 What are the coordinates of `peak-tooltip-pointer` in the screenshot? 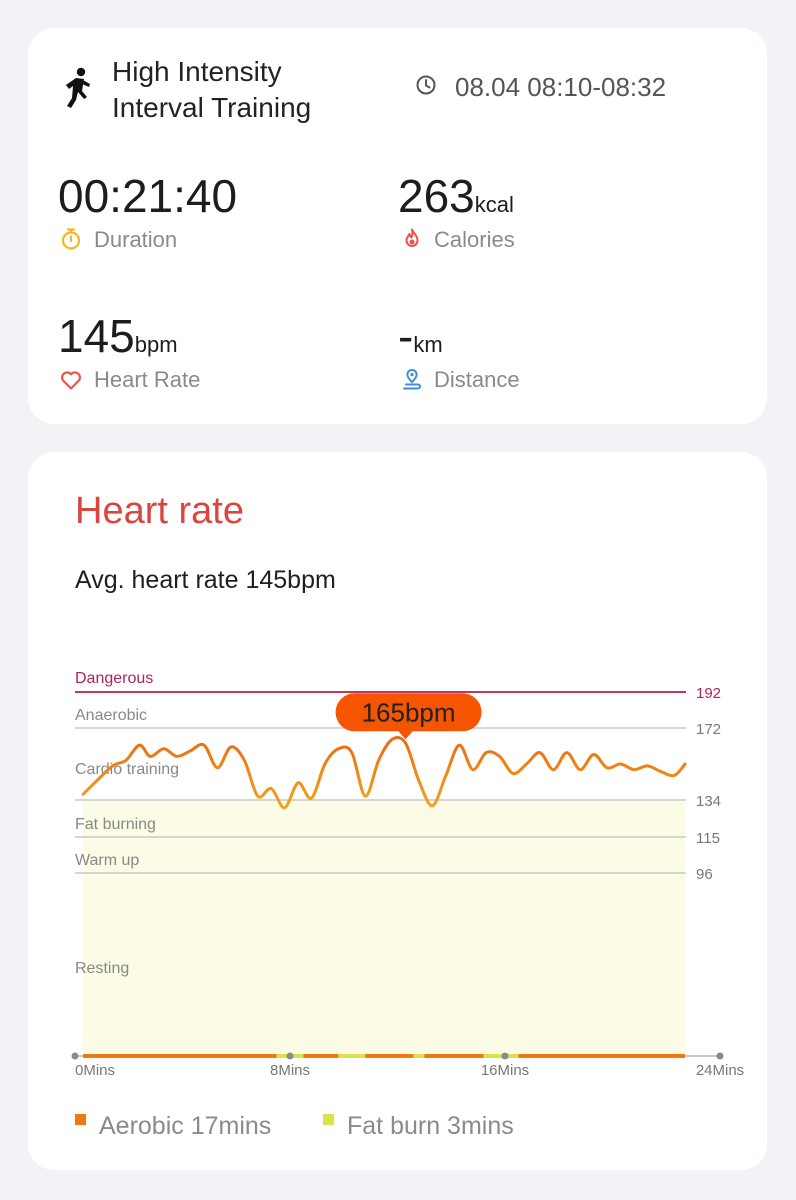 It's located at (405, 735).